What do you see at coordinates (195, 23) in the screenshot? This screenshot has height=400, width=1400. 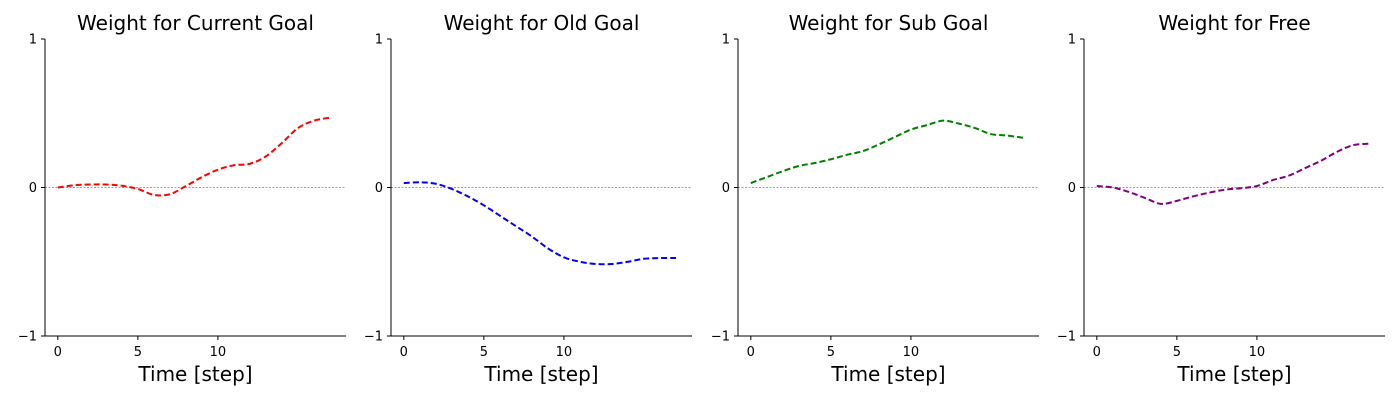 I see `chart-title: Weight for Current Goal` at bounding box center [195, 23].